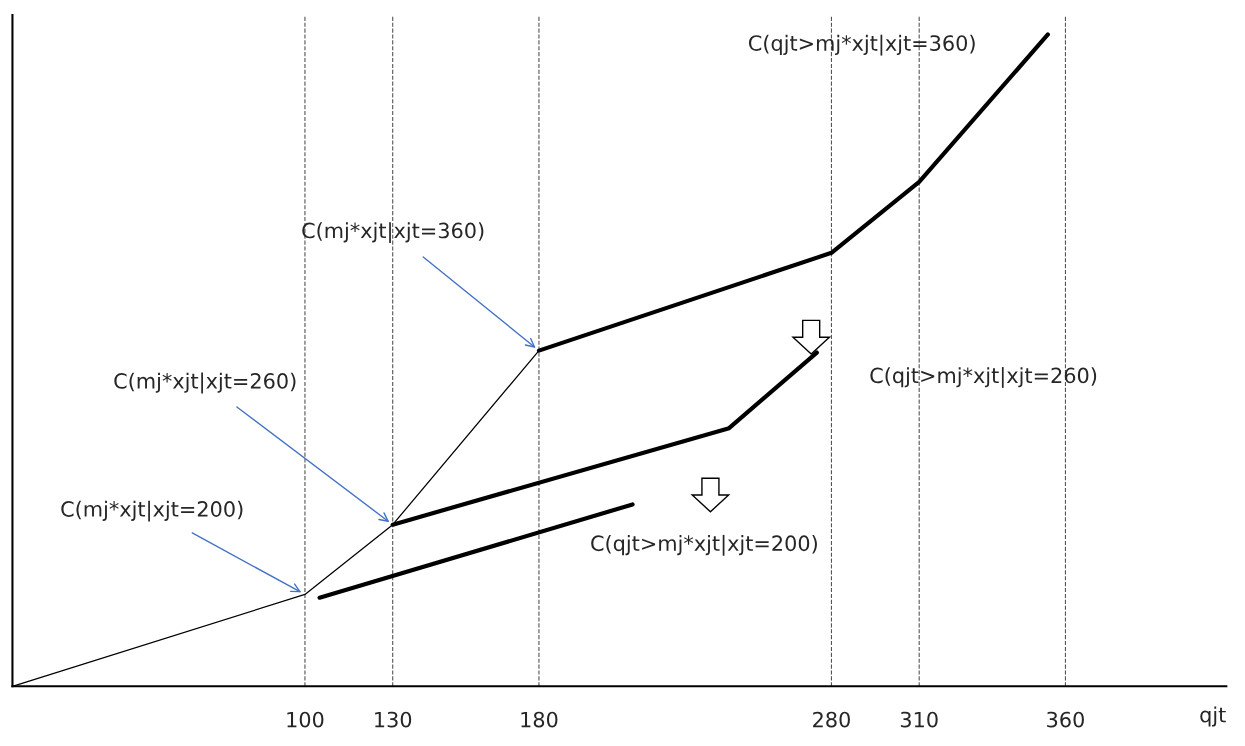 This screenshot has height=746, width=1245. I want to click on annotation: C(qjt>mj*xjt|xjt=360), so click(861, 45).